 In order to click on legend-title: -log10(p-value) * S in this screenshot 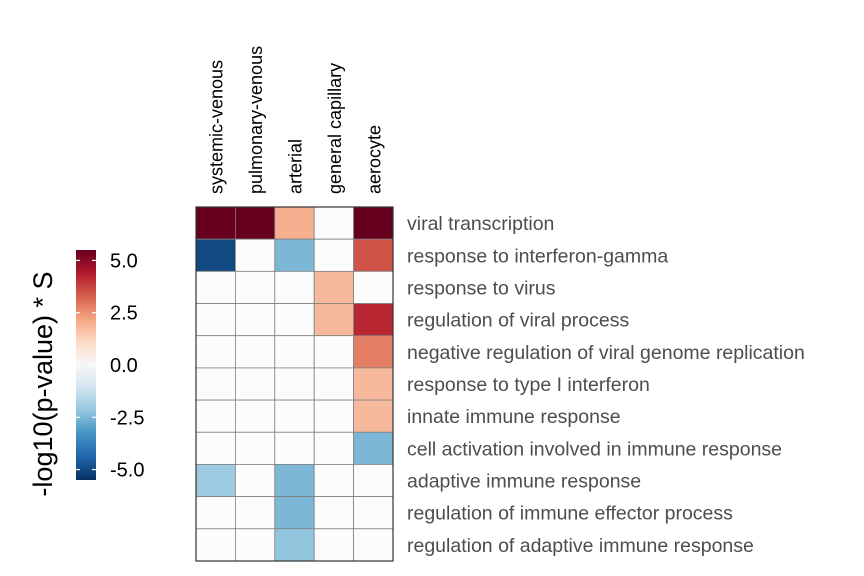, I will do `click(43, 383)`.